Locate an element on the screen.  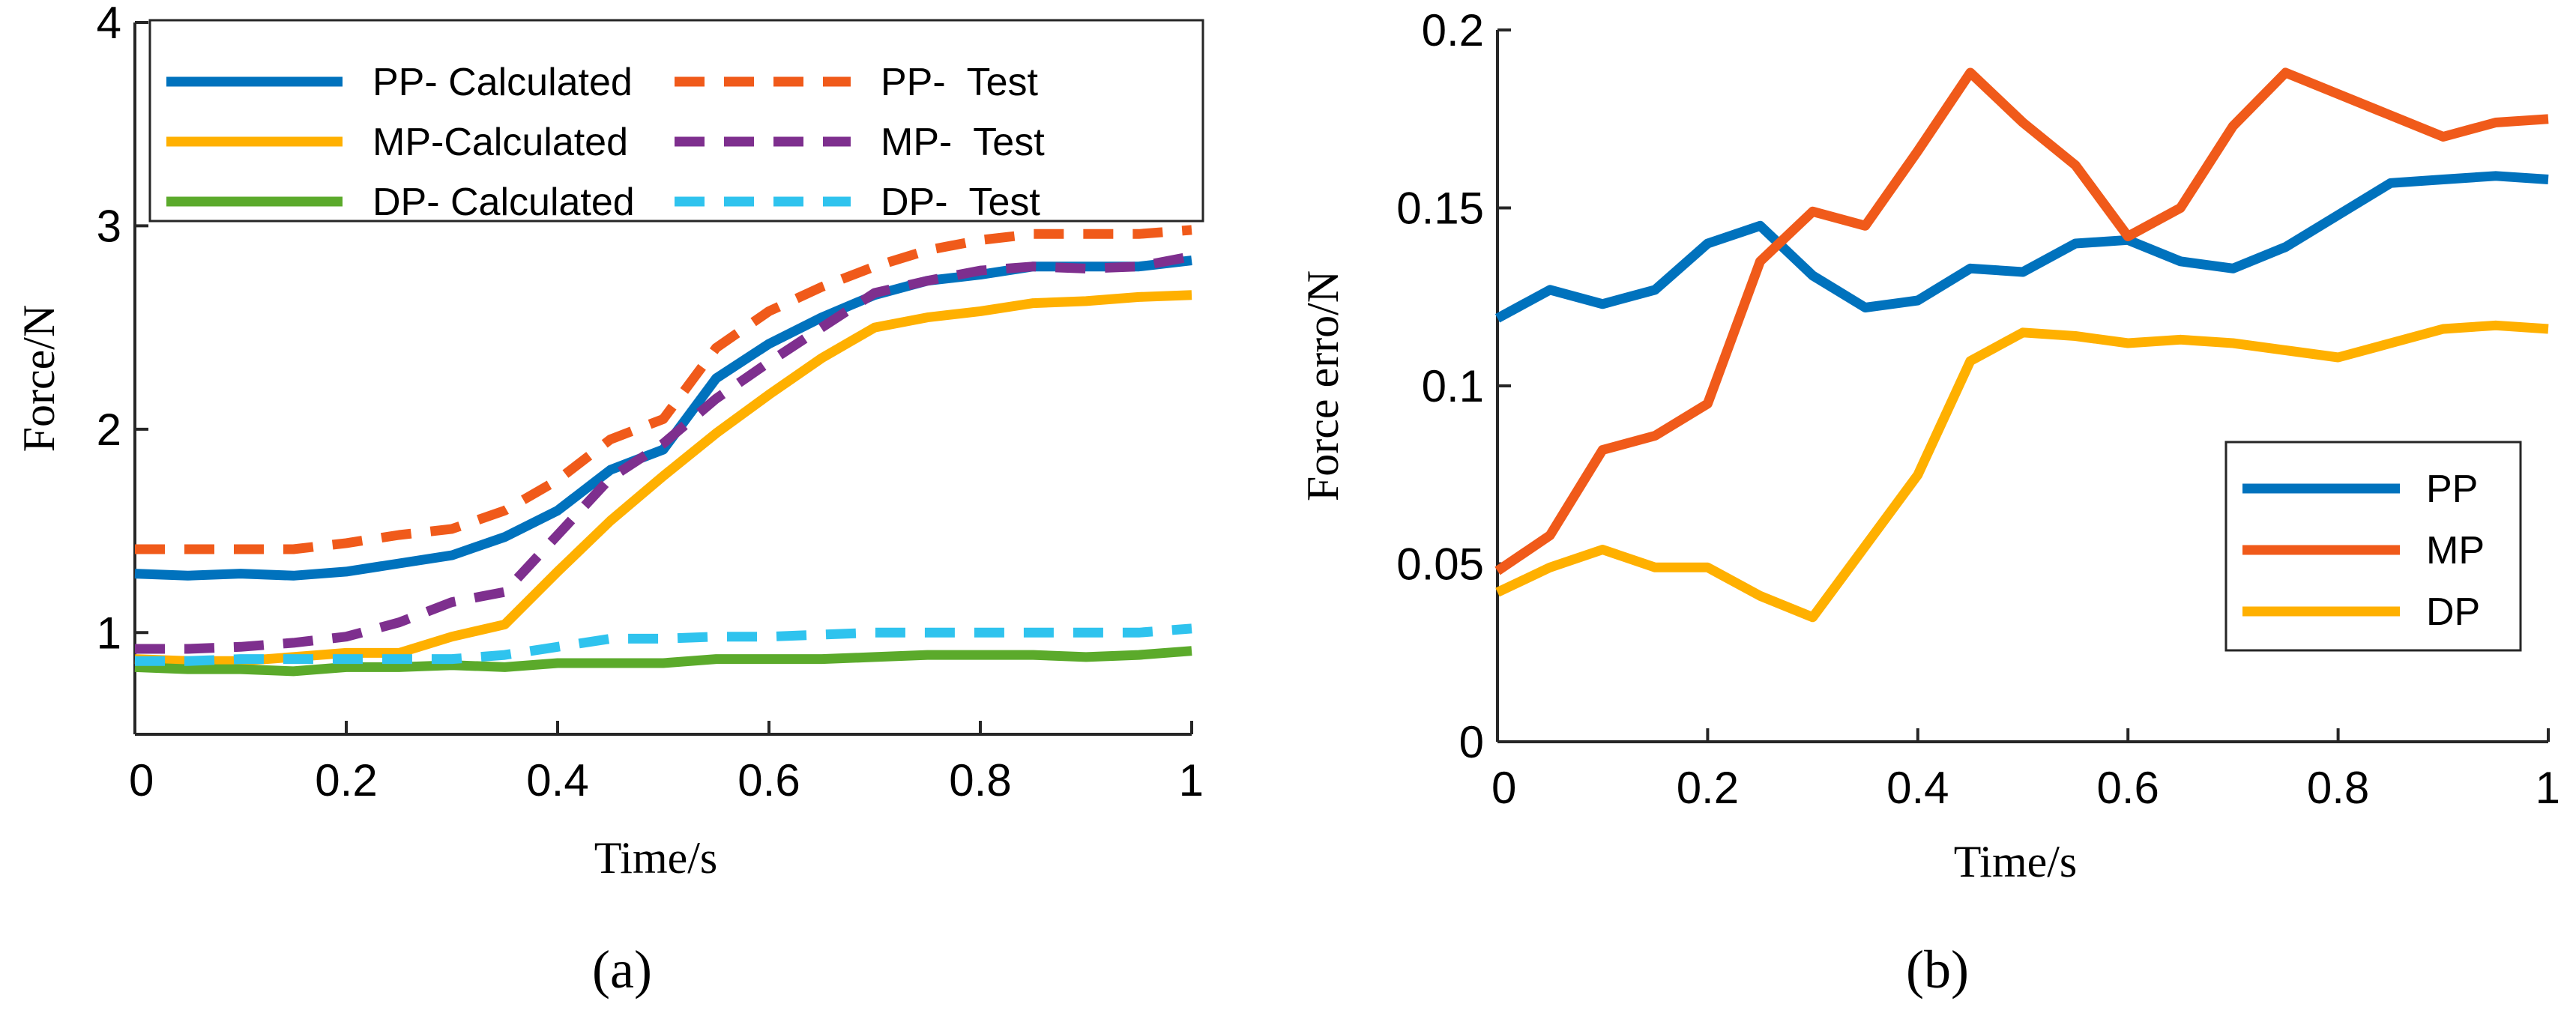
chartb-y-tick-label: 0.2 is located at coordinates (1453, 30).